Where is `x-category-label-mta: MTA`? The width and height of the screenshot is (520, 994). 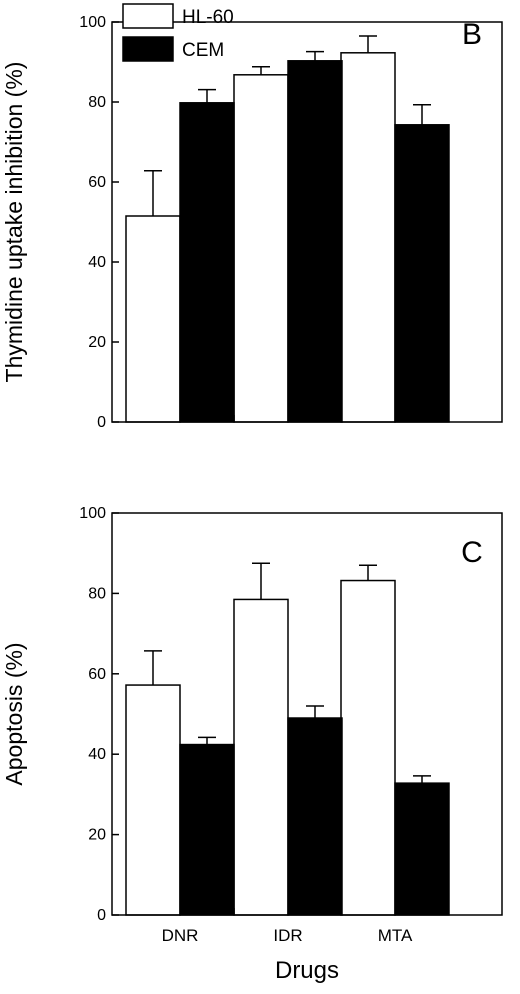 x-category-label-mta: MTA is located at coordinates (395, 935).